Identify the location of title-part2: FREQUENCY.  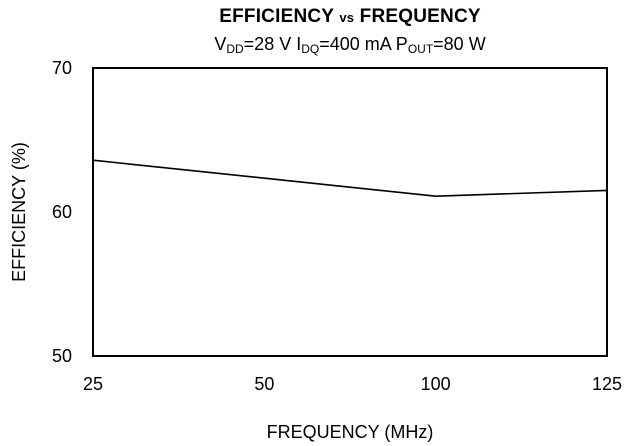
(420, 16).